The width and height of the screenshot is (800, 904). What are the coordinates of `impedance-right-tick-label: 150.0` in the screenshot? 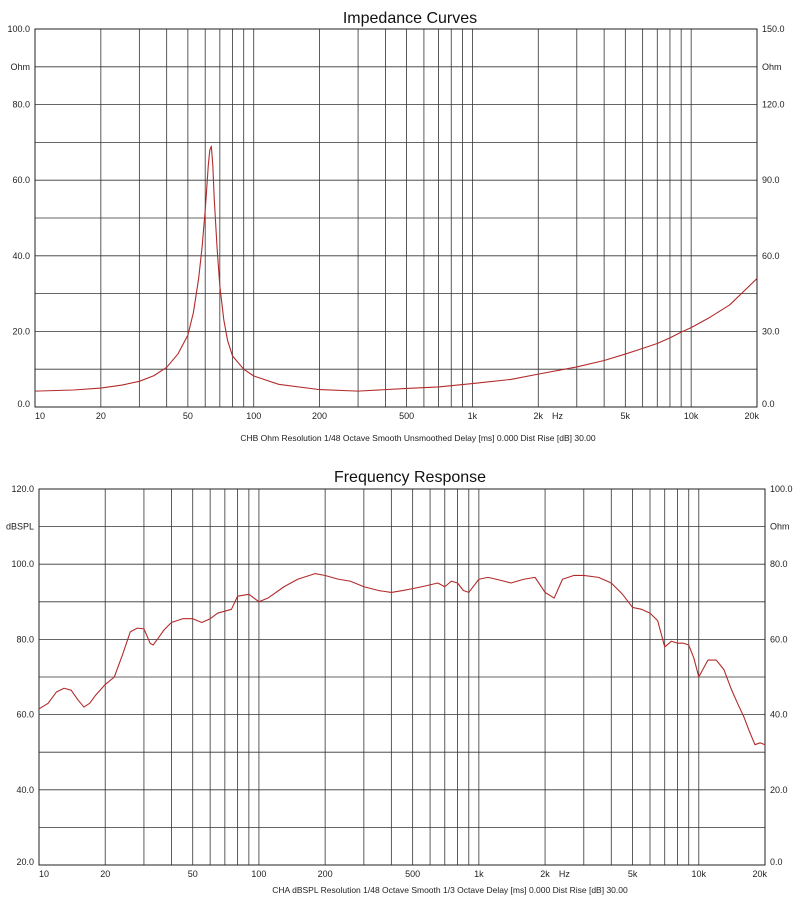 It's located at (773, 29).